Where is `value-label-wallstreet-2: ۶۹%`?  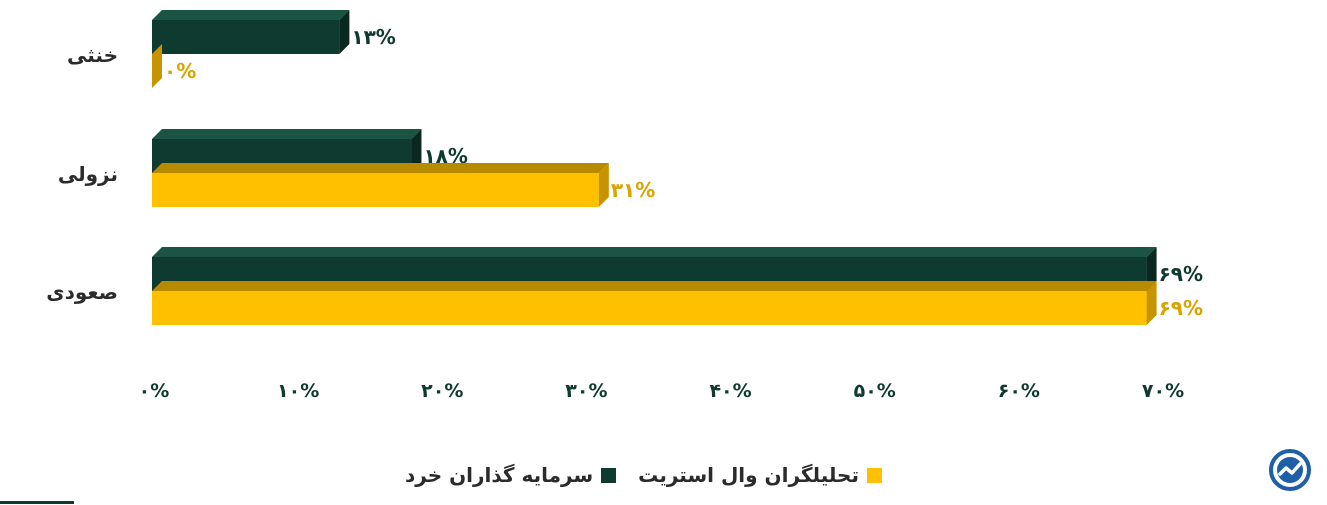
value-label-wallstreet-2: ۶۹% is located at coordinates (1181, 308).